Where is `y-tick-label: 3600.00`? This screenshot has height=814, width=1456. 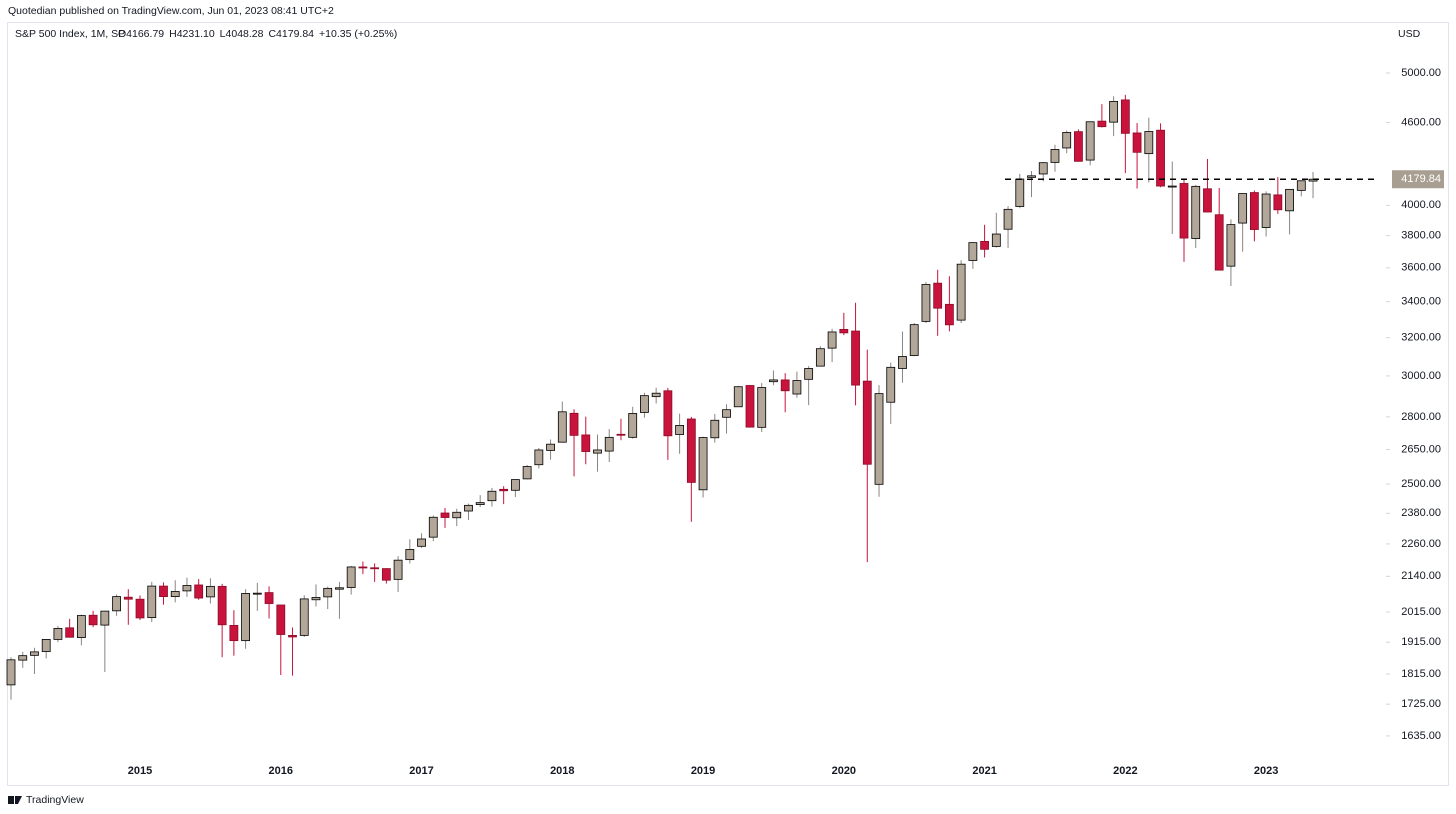 y-tick-label: 3600.00 is located at coordinates (1421, 268).